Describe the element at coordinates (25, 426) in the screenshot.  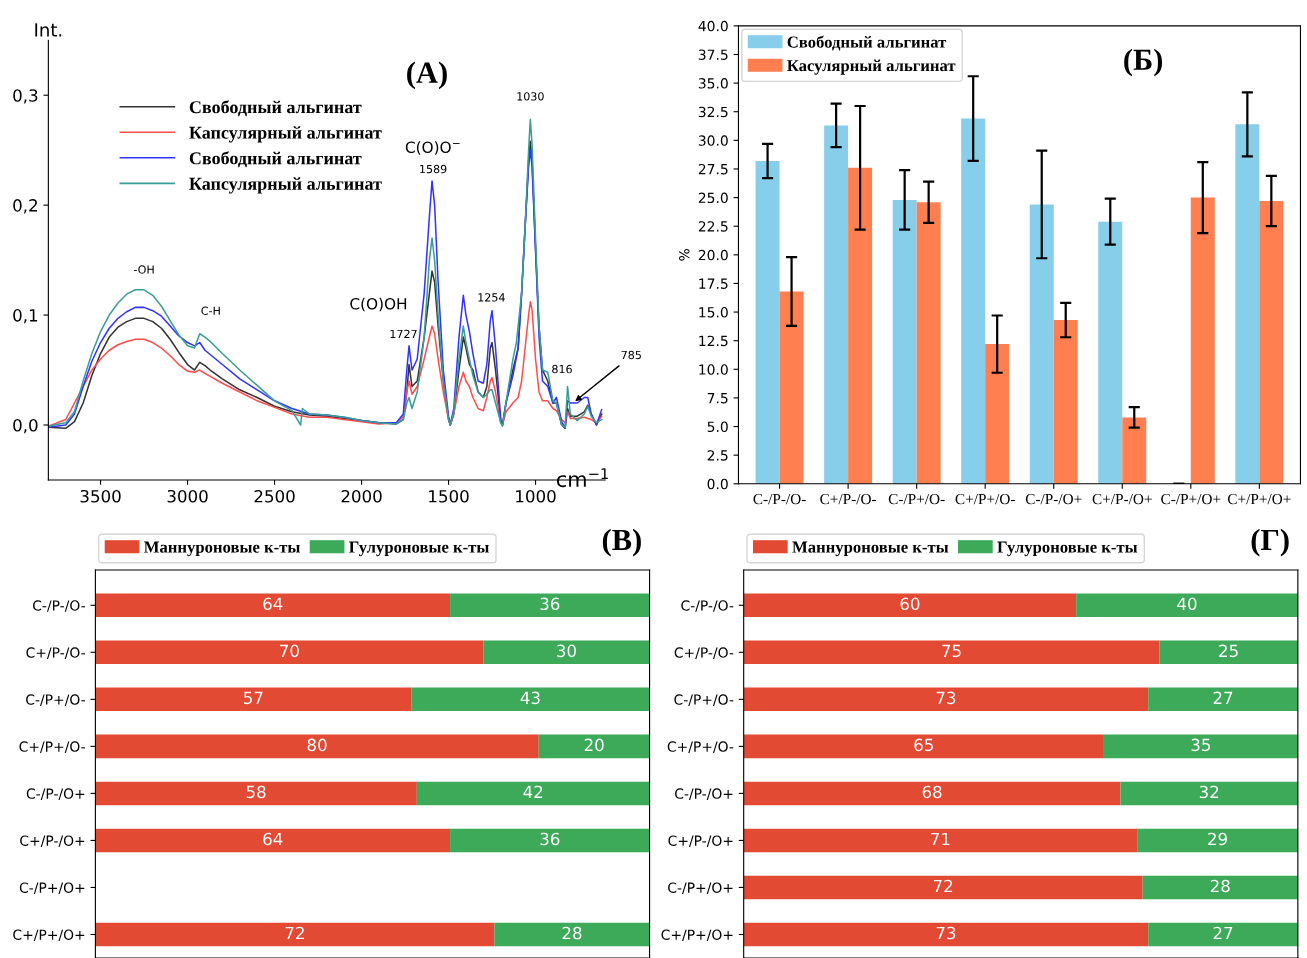
I see `y-tick-label: 0,0` at that location.